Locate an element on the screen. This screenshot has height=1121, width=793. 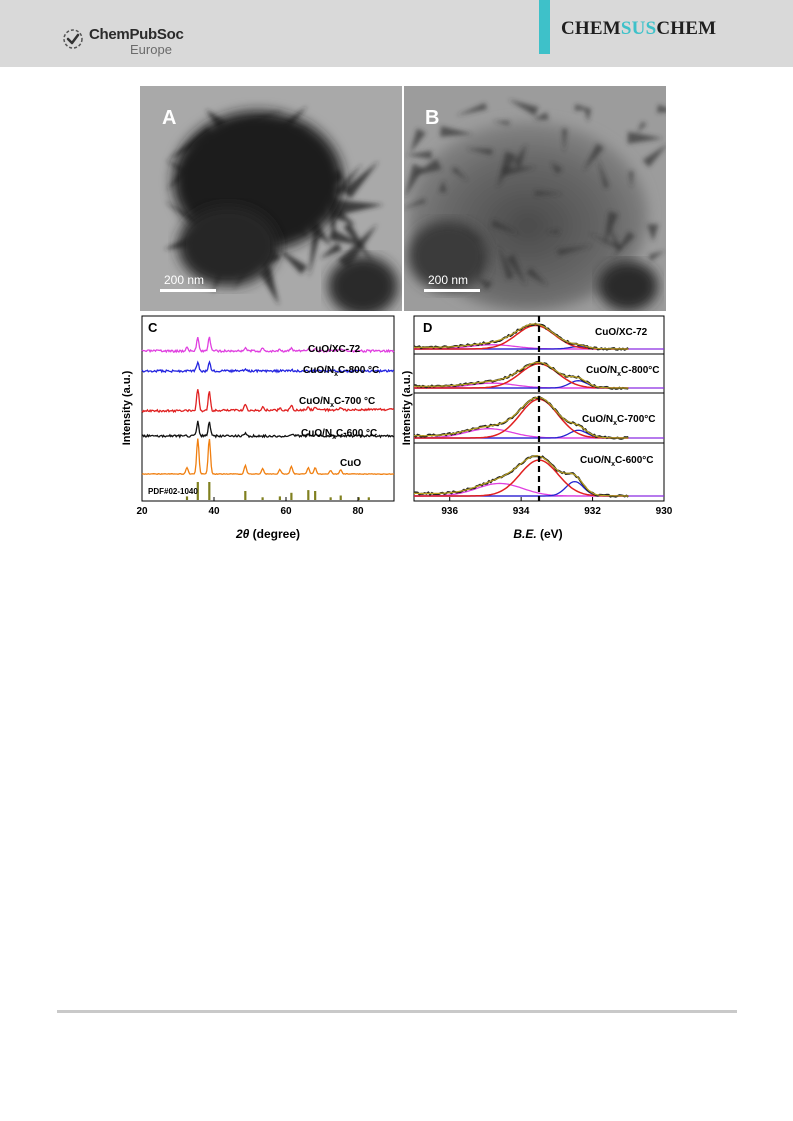
xrd-series-label: CuO/NxC-600 °C is located at coordinates (339, 434).